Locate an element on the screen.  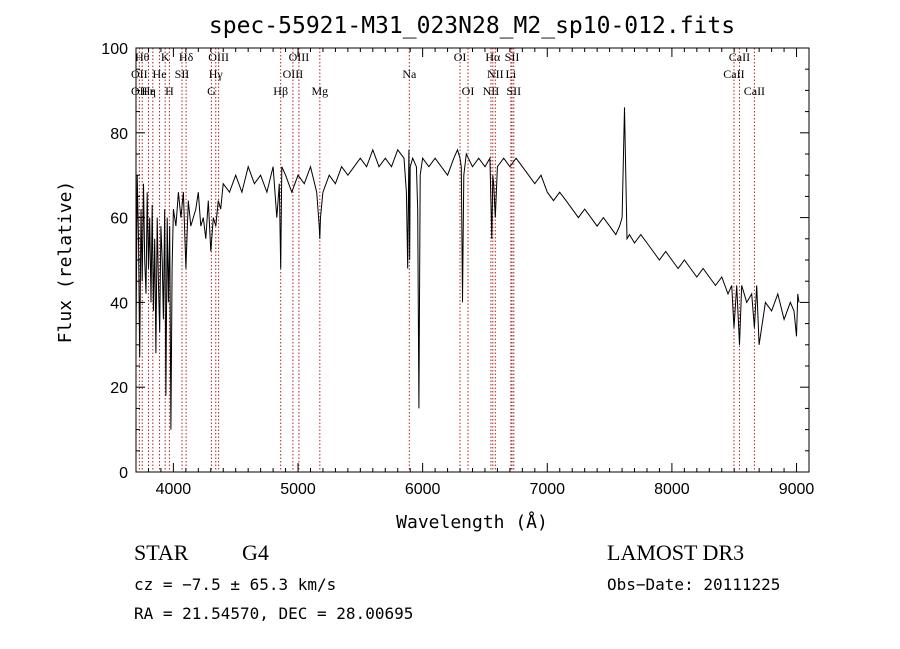
line-label-14: Na is located at coordinates (409, 74).